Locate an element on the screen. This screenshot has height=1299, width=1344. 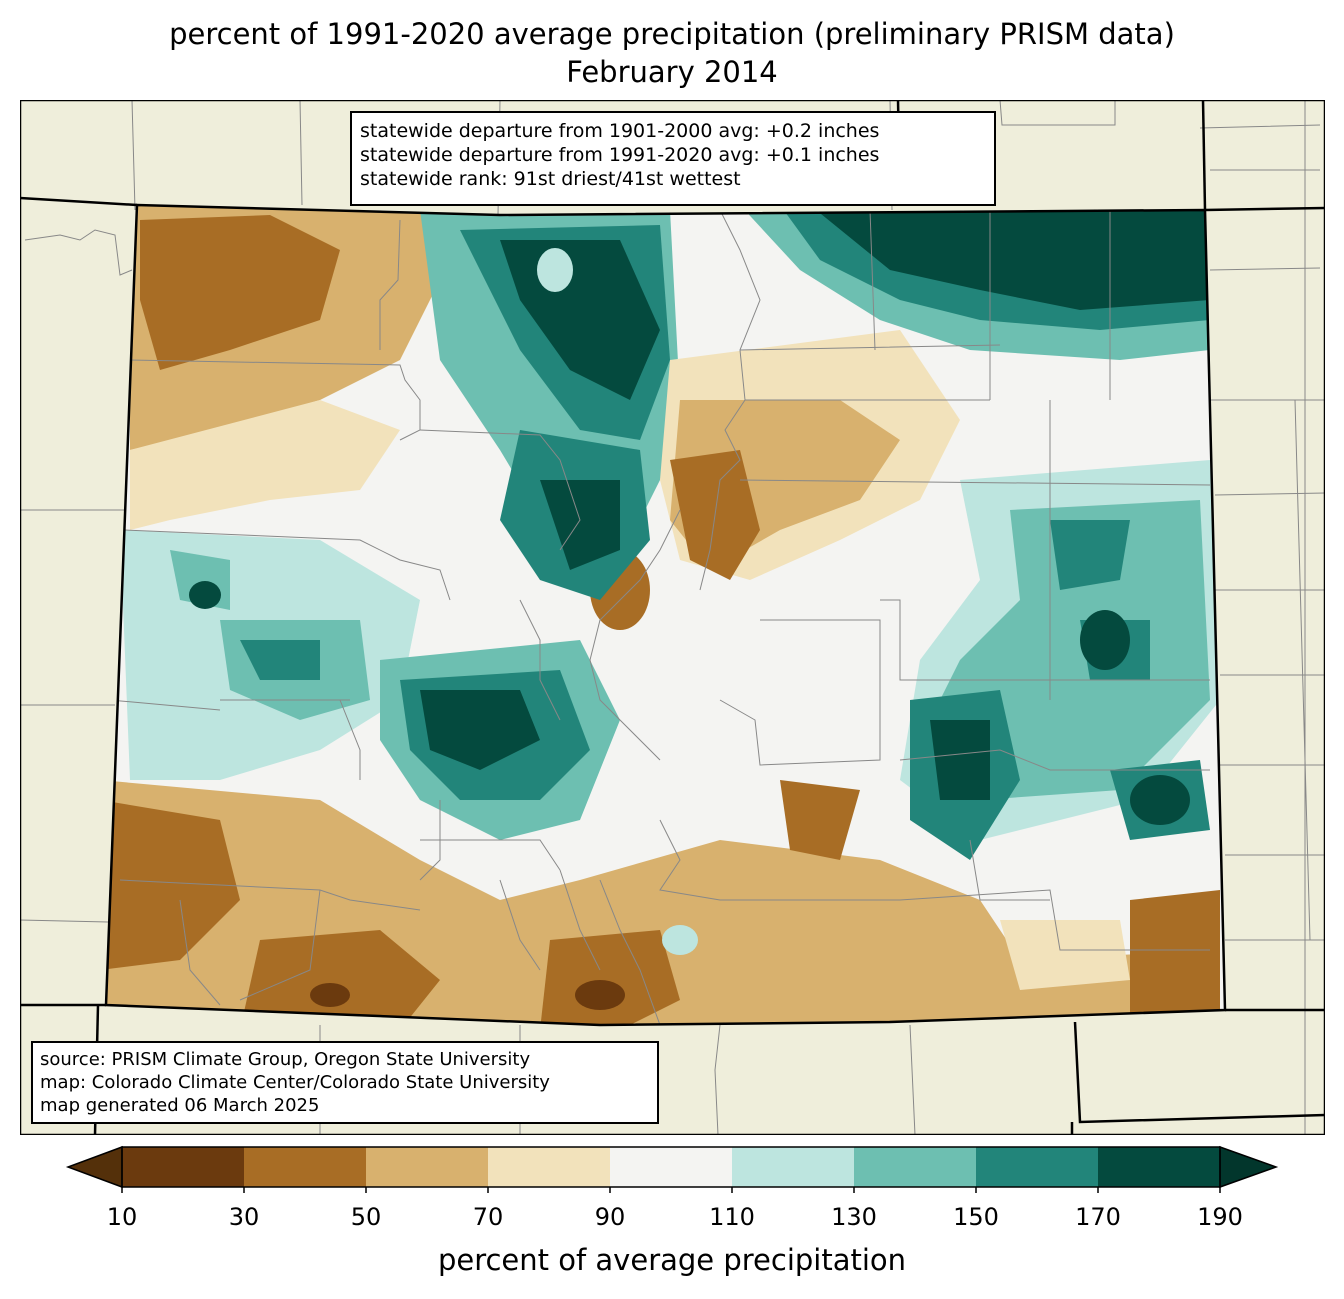
colorbar-tick-label-10: 10 is located at coordinates (122, 1217).